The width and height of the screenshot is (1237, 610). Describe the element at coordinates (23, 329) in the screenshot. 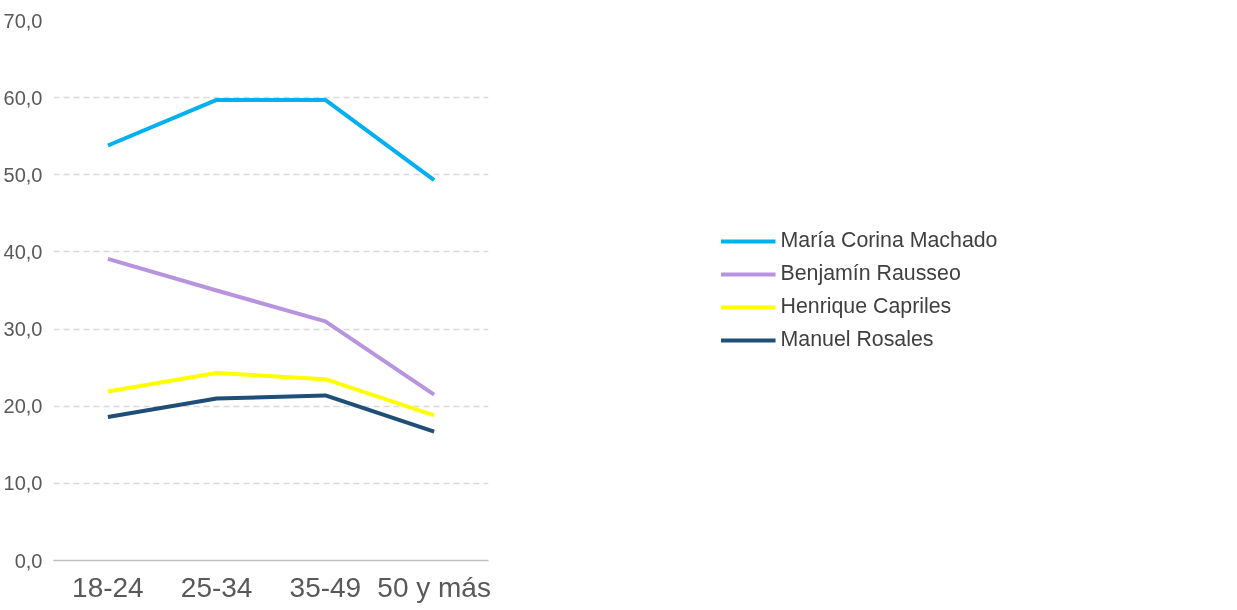

I see `y-tick-label: 30,0` at that location.